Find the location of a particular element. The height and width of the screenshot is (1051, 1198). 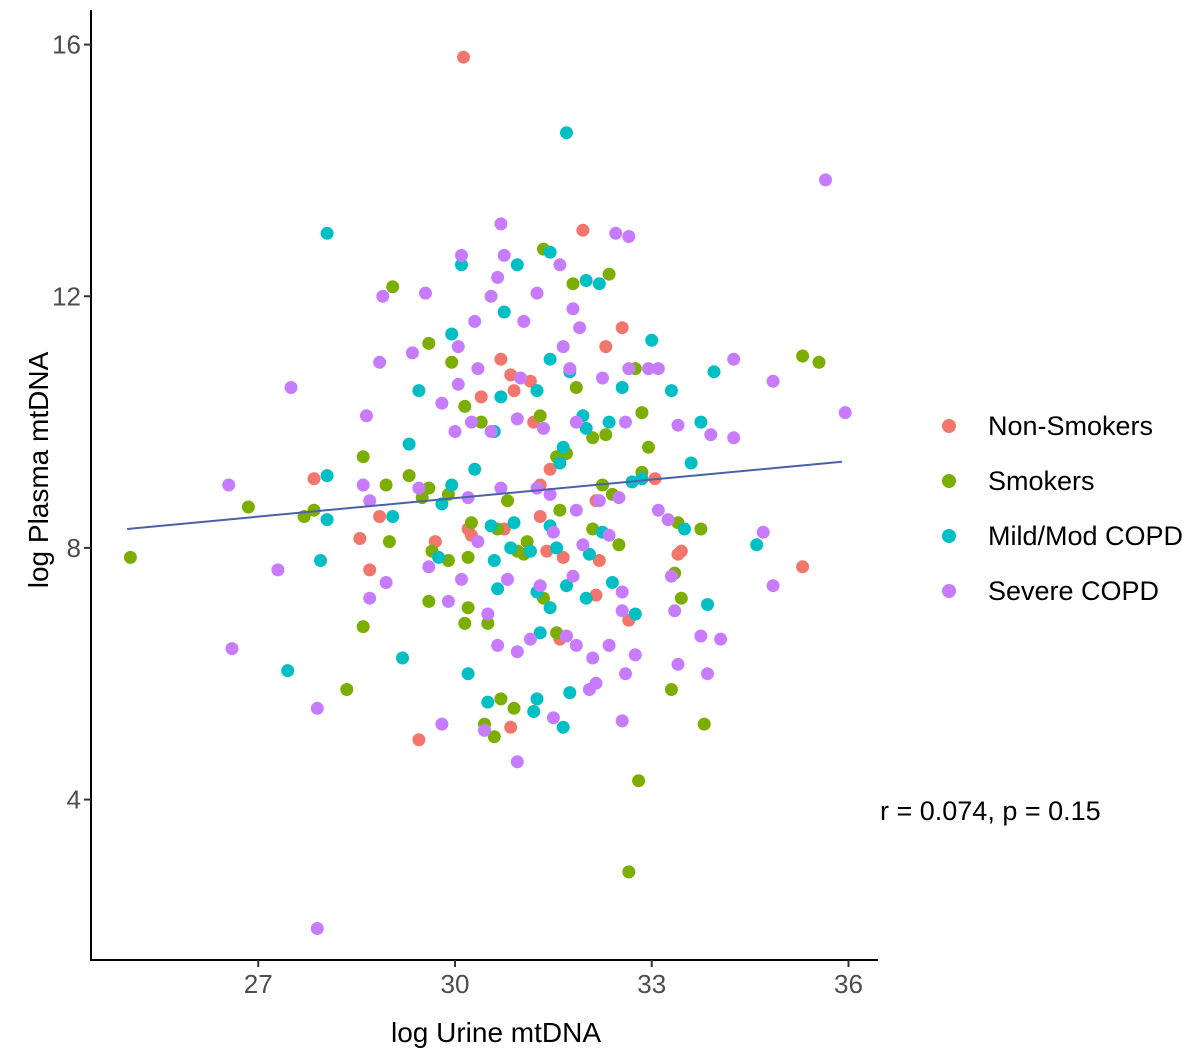

y-tick-label-0: 4 is located at coordinates (74, 800).